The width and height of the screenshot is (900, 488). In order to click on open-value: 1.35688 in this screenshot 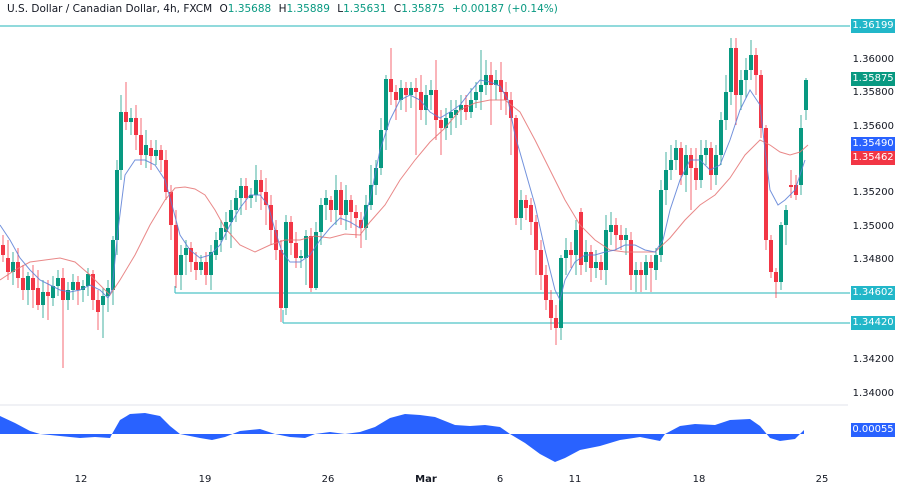, I will do `click(249, 9)`.